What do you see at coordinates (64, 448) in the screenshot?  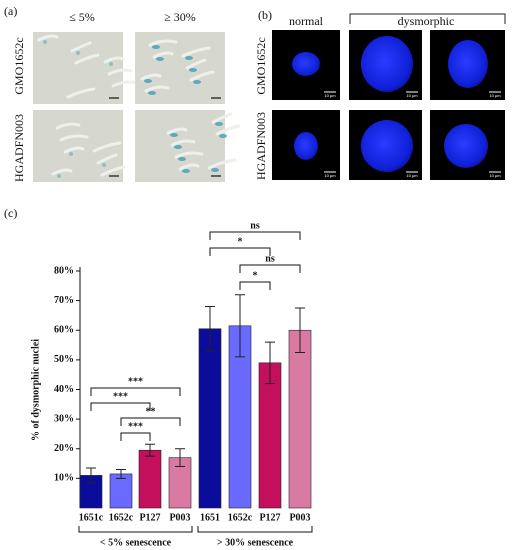 I see `y-tick-label: 20%` at bounding box center [64, 448].